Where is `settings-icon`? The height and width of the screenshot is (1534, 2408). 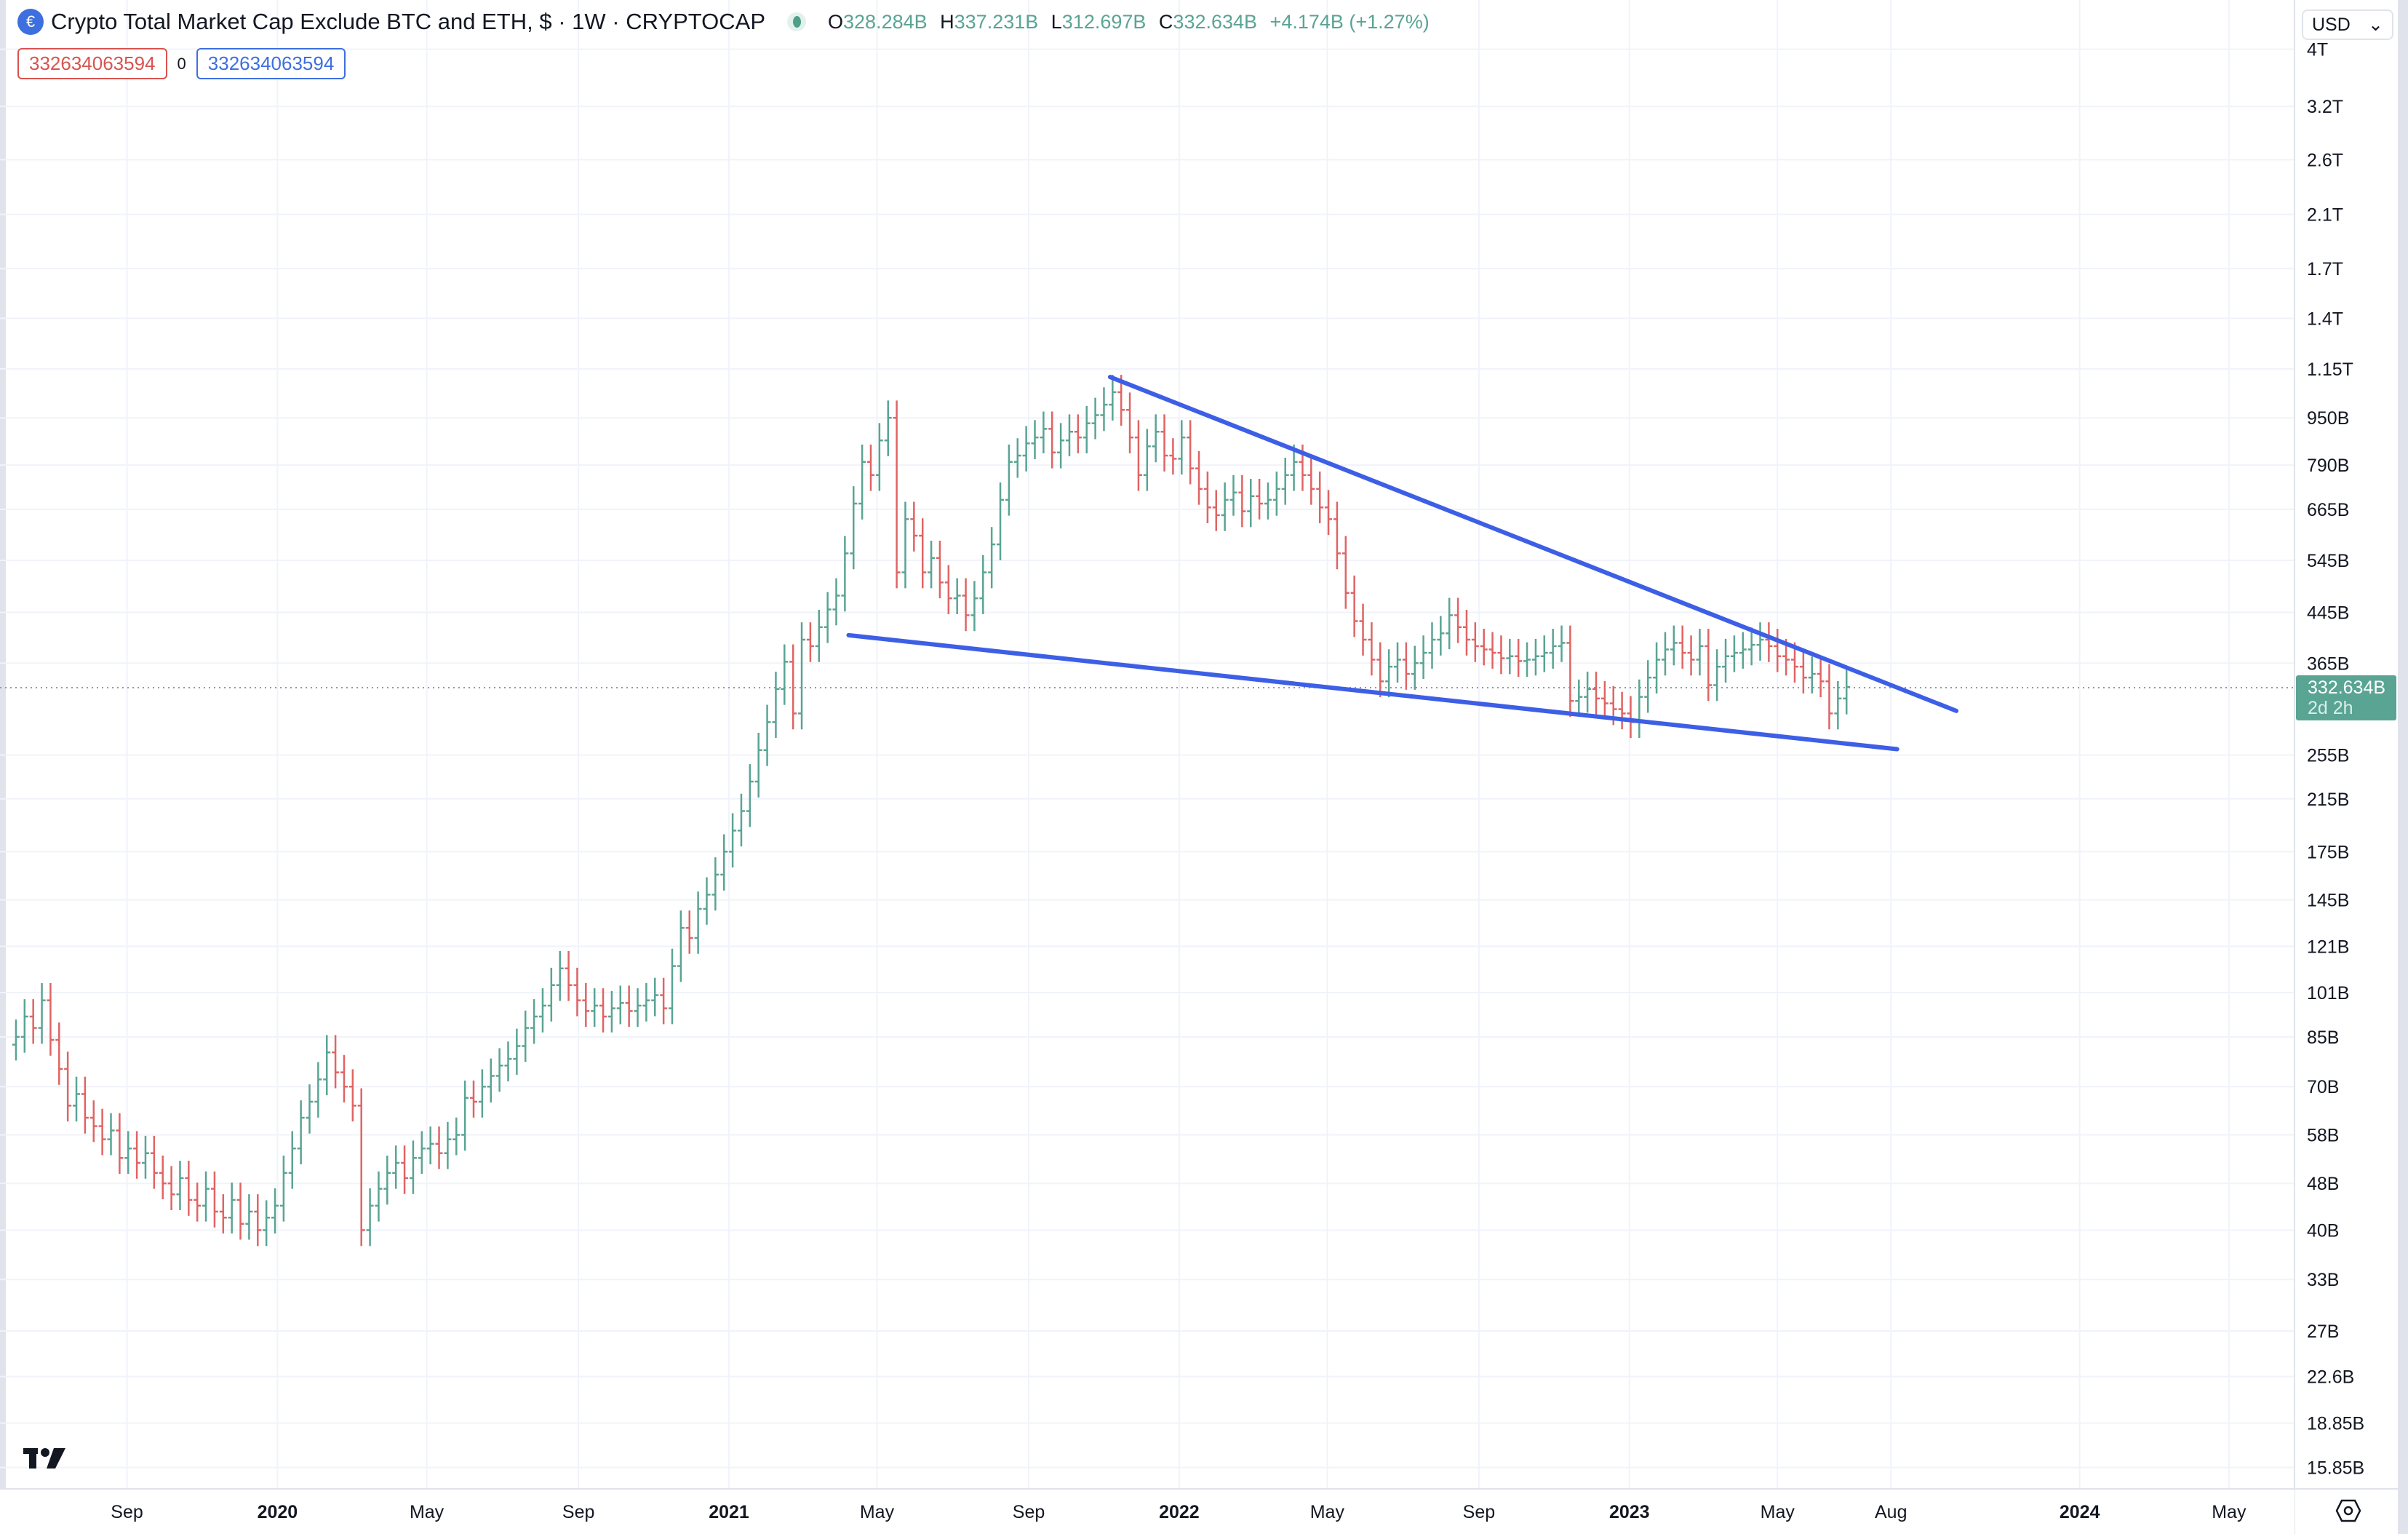 settings-icon is located at coordinates (2348, 1510).